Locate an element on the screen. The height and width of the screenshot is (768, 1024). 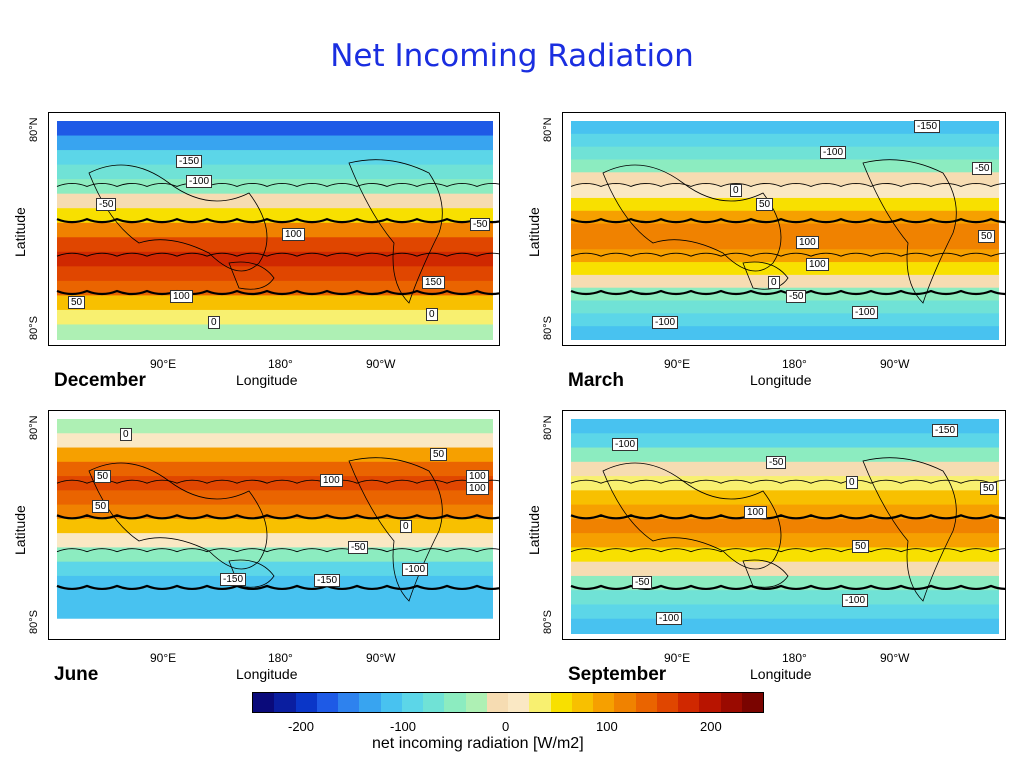
season-label: March is located at coordinates (596, 380).